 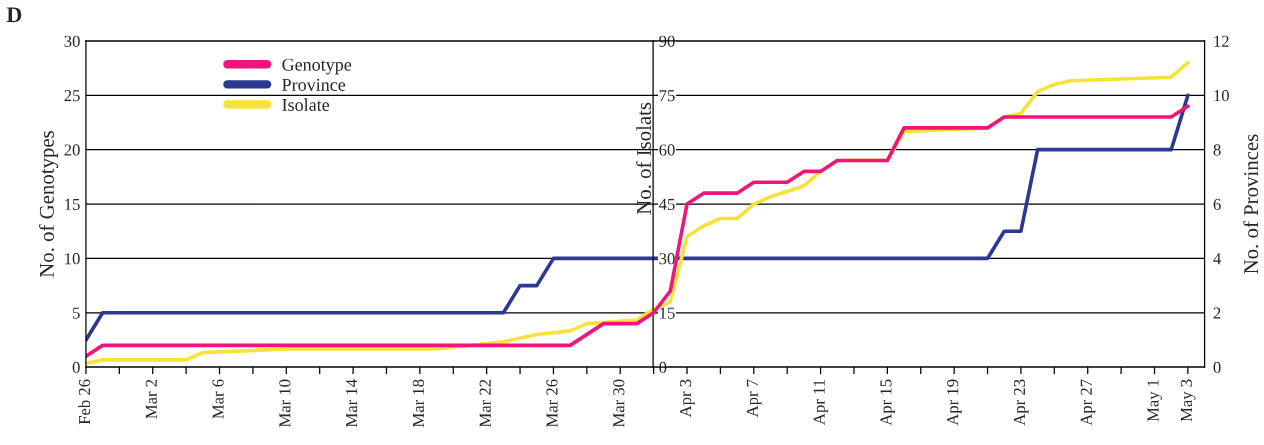 What do you see at coordinates (1021, 402) in the screenshot?
I see `x-tick-label: Apr 23` at bounding box center [1021, 402].